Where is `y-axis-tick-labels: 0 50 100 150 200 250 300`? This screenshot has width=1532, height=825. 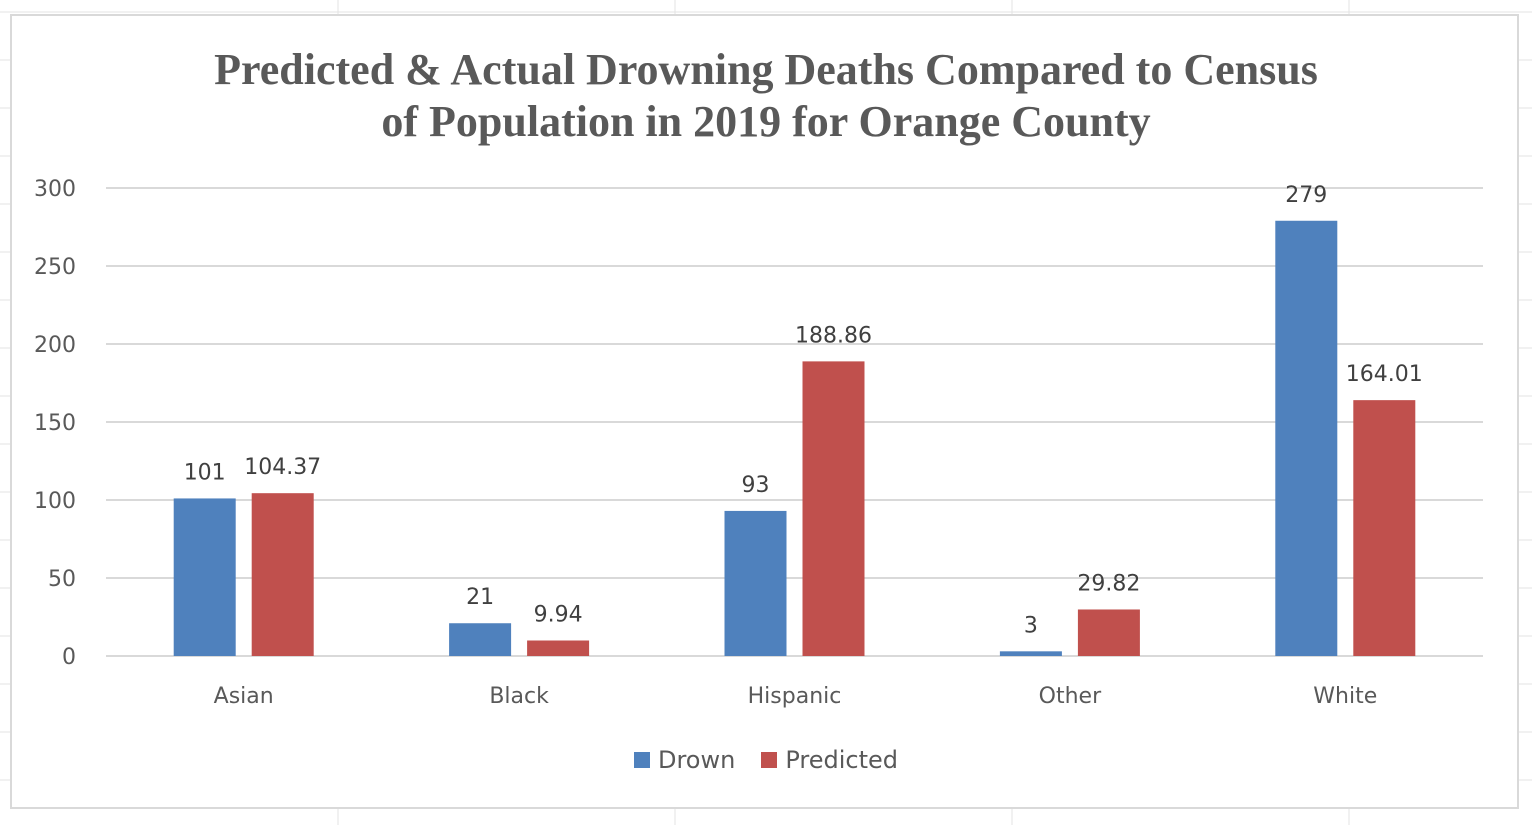
y-axis-tick-labels: 0 50 100 150 200 250 300 is located at coordinates (55, 423).